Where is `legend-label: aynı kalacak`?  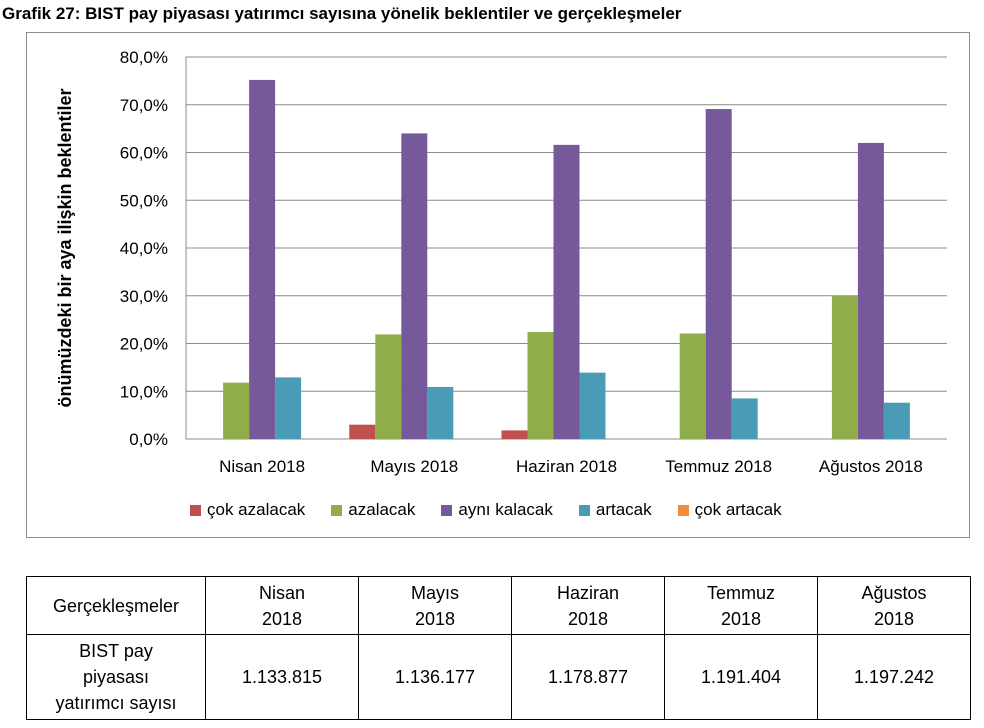
legend-label: aynı kalacak is located at coordinates (505, 509).